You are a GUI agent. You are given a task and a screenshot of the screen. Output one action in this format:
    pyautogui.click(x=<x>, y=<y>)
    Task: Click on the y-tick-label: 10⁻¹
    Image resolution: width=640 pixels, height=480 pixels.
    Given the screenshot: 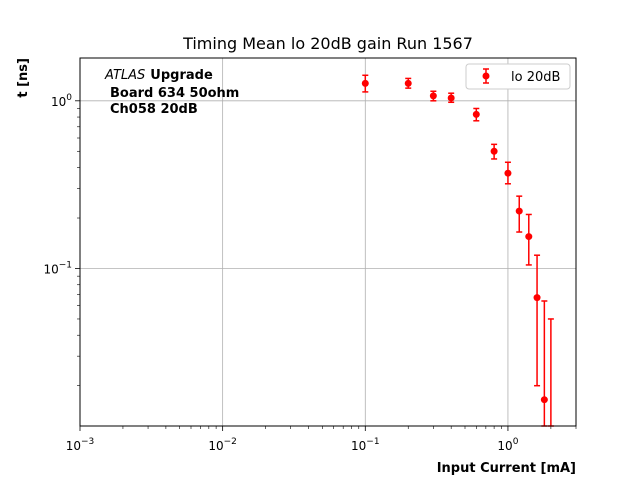 What is the action you would take?
    pyautogui.click(x=57, y=268)
    